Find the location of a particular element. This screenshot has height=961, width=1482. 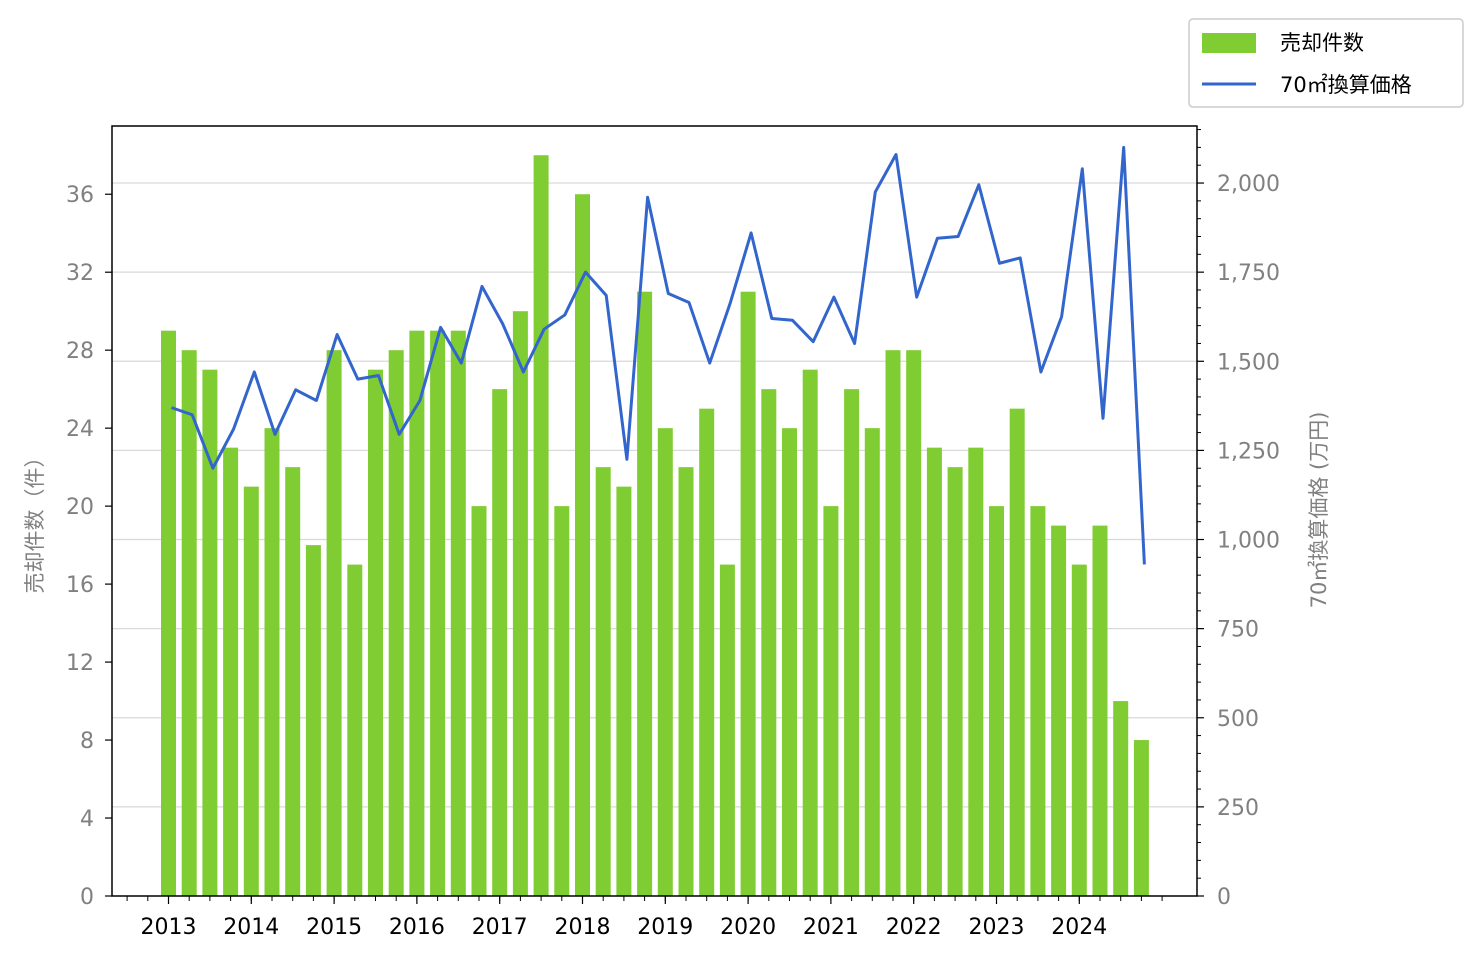

legend-box is located at coordinates (1326, 63).